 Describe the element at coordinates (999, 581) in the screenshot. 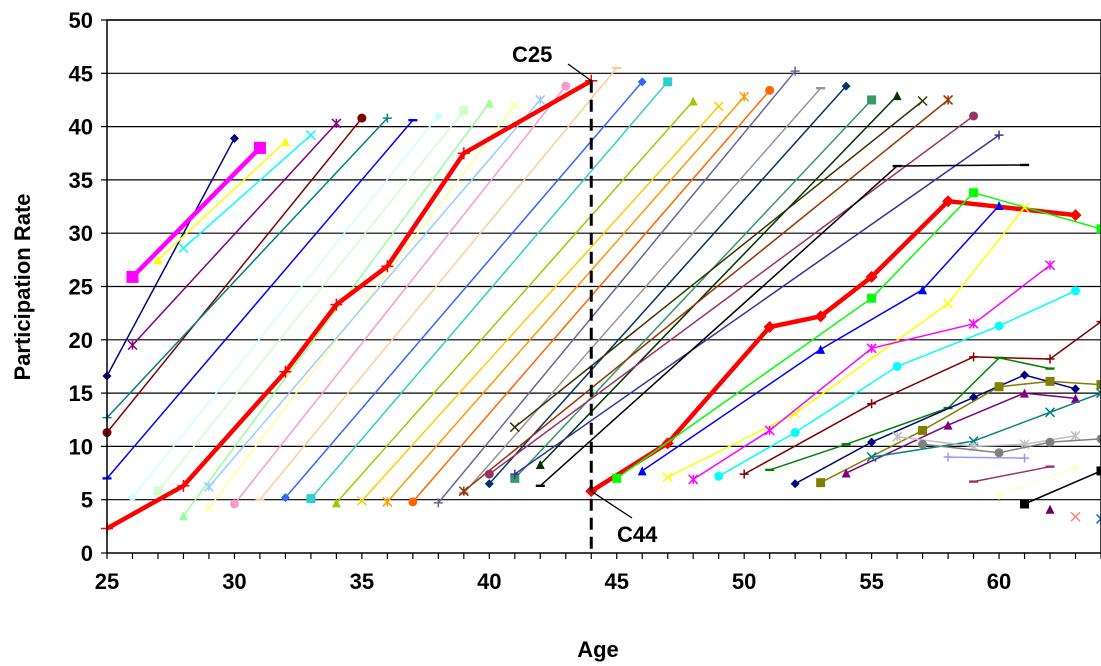

I see `x-tick-label: 60` at that location.